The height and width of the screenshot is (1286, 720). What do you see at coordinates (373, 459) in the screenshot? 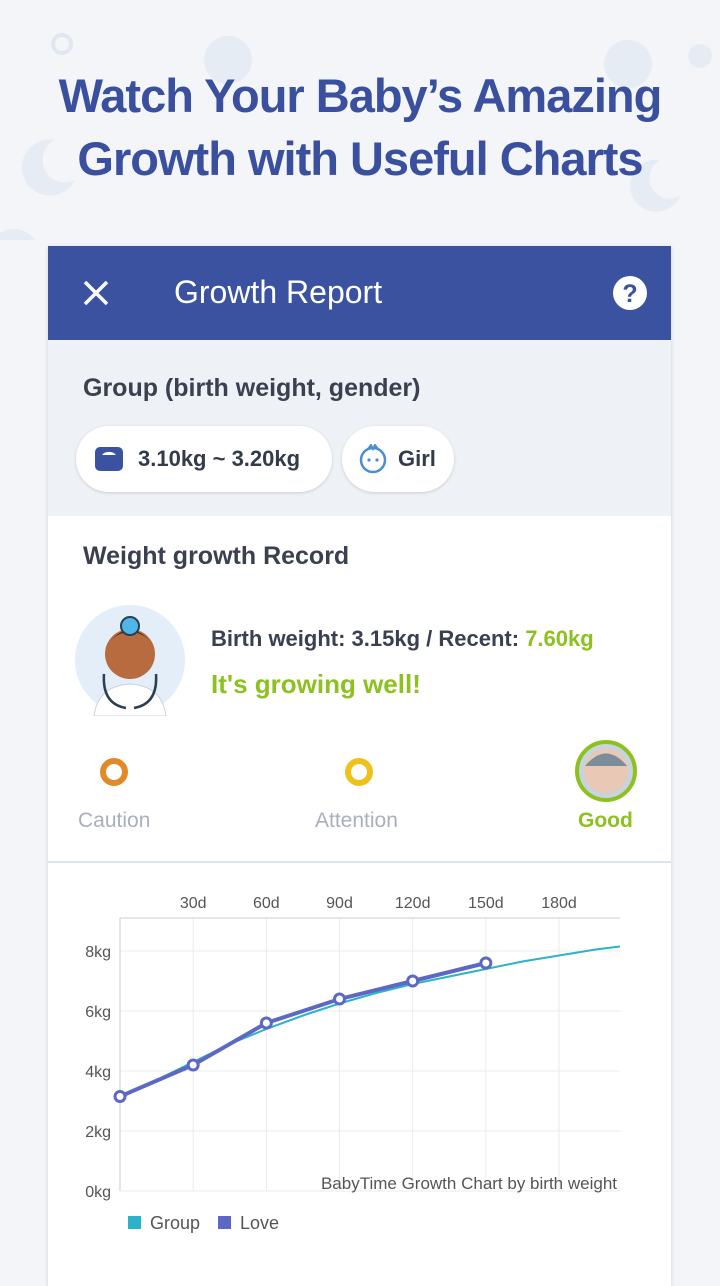
I see `baby-icon` at bounding box center [373, 459].